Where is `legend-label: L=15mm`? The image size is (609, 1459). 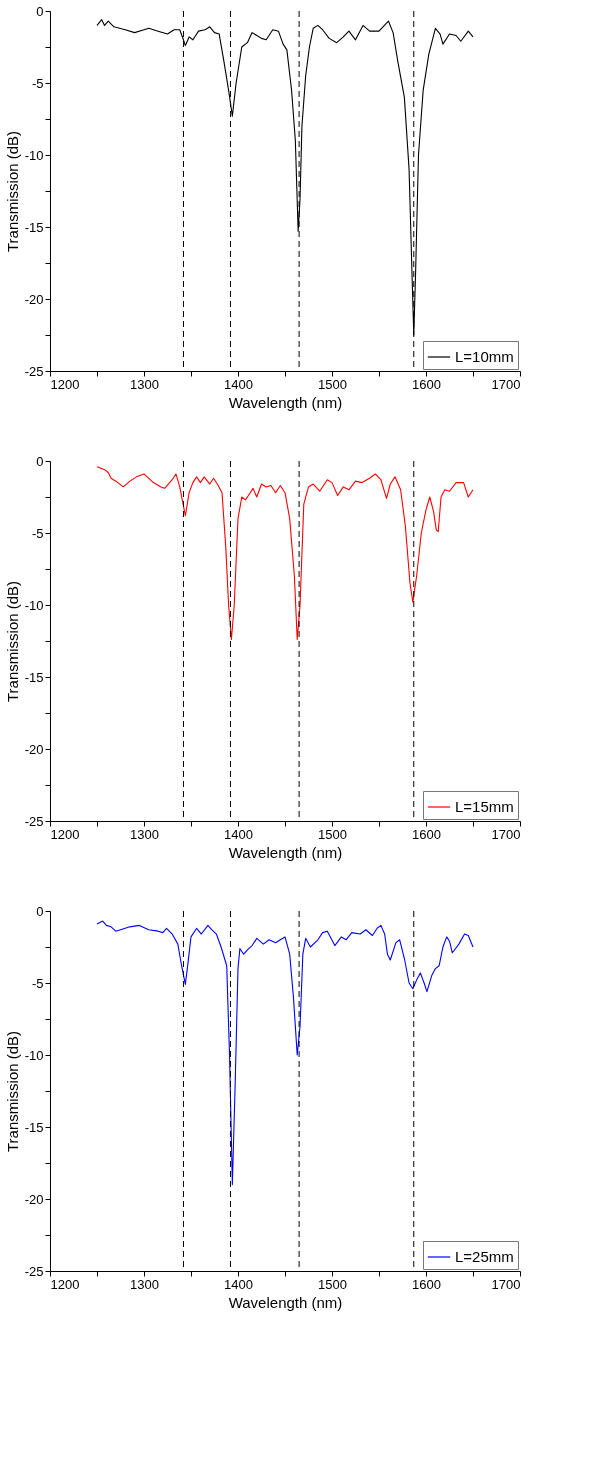 legend-label: L=15mm is located at coordinates (484, 806).